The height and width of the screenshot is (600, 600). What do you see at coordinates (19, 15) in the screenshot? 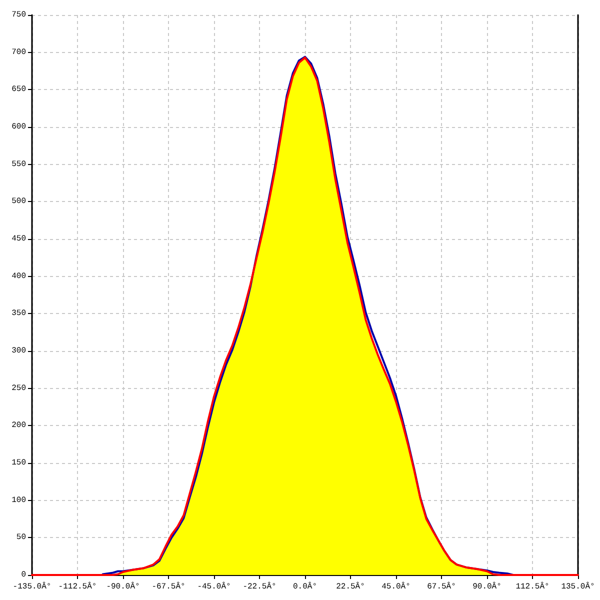
I see `y-tick-label: 750` at bounding box center [19, 15].